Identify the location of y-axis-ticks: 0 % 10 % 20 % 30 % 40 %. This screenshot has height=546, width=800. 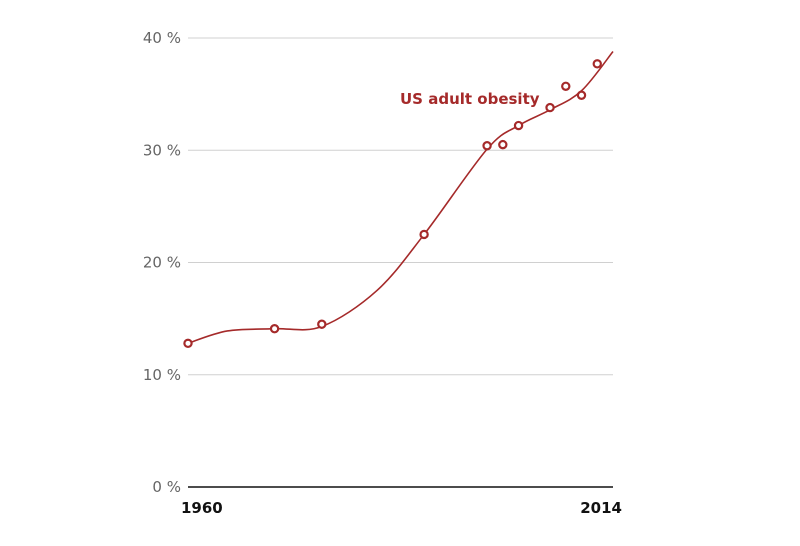
(162, 262).